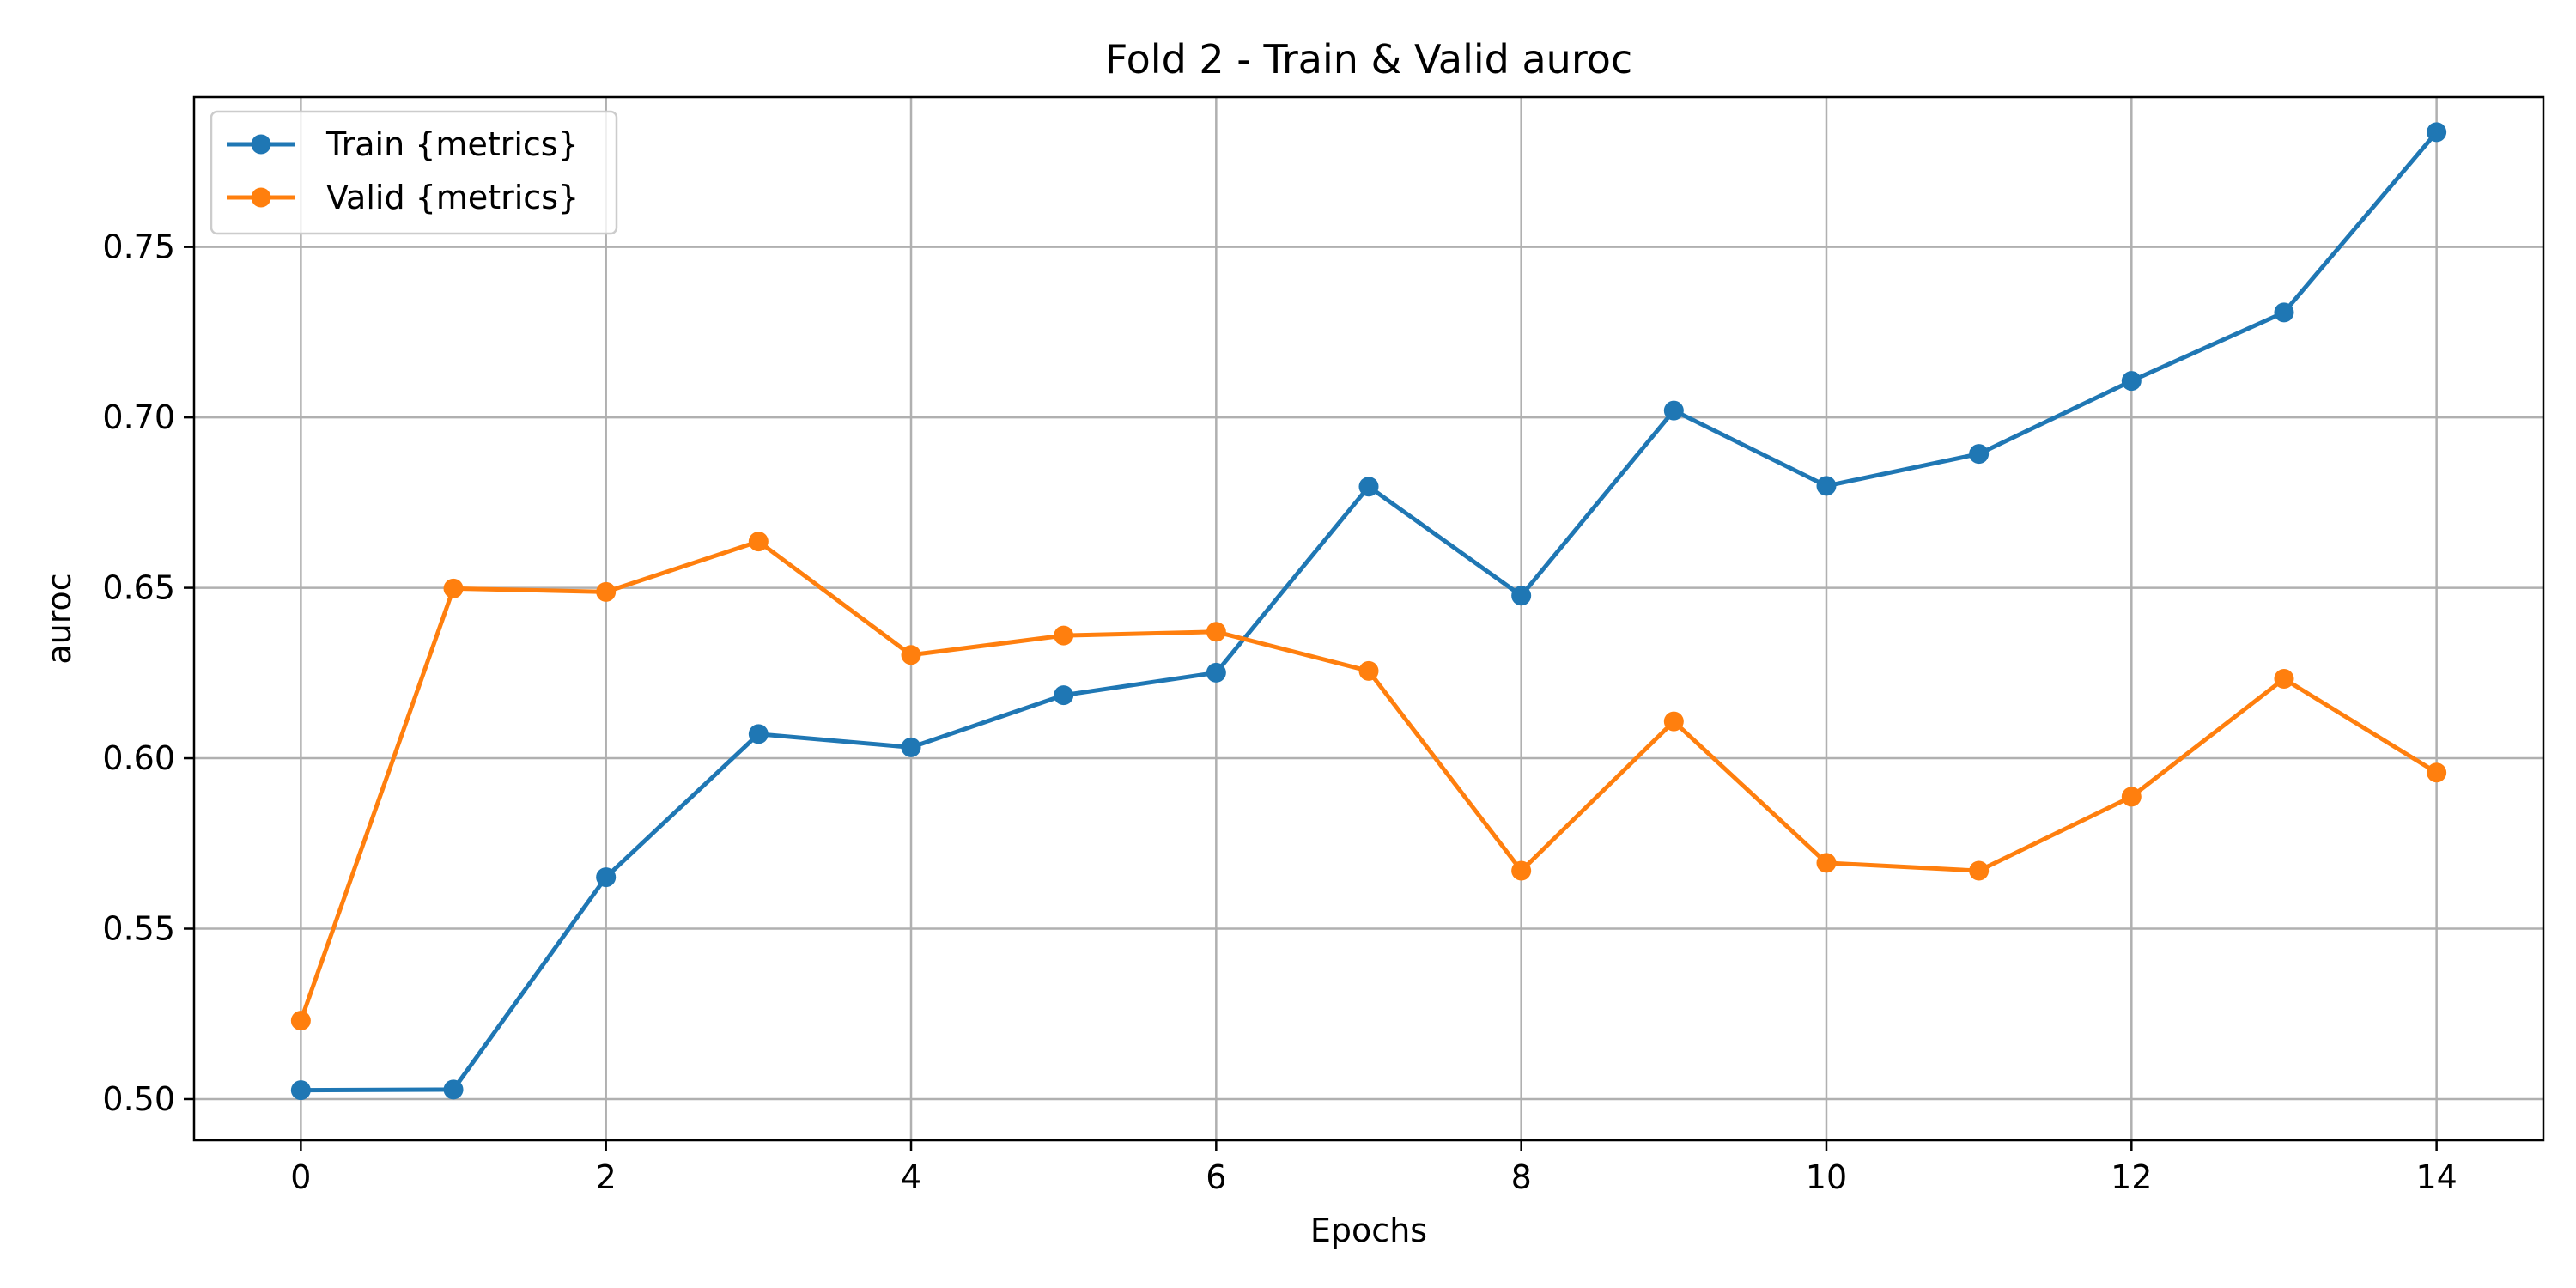  Describe the element at coordinates (607, 1177) in the screenshot. I see `x-tick-label: 2` at that location.